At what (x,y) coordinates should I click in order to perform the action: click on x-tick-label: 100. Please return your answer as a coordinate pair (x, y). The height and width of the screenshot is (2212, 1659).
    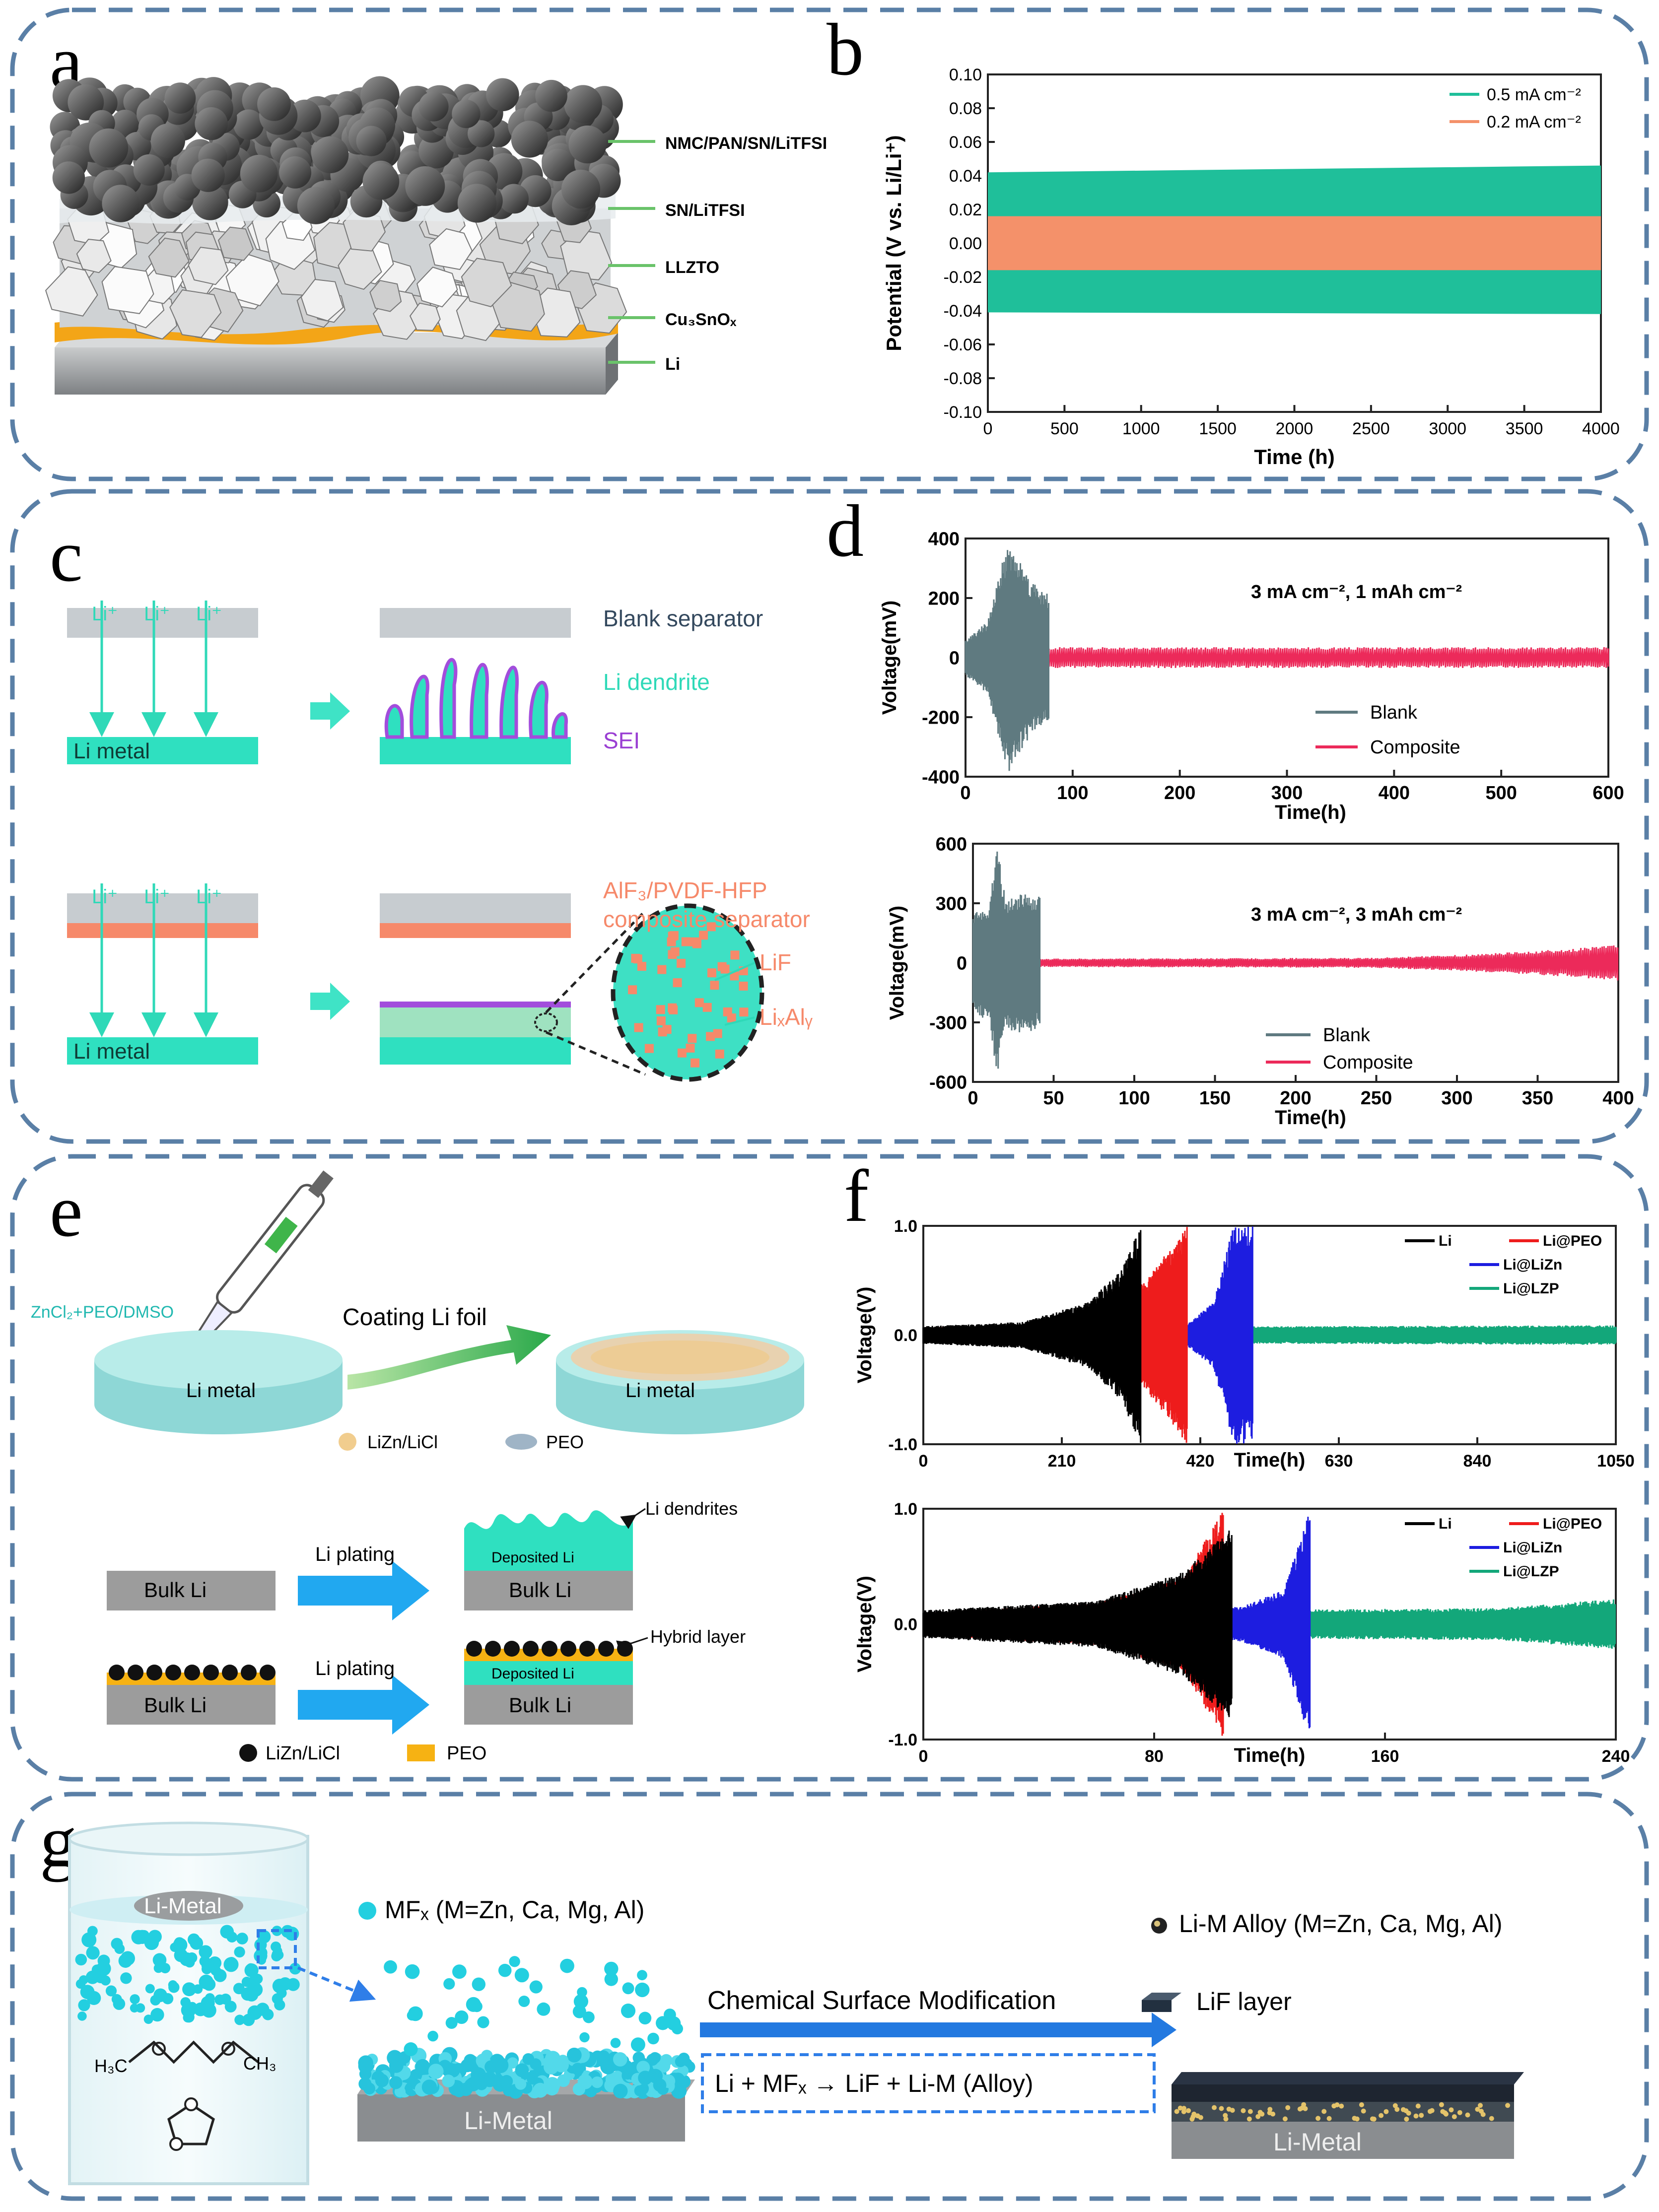
    Looking at the image, I should click on (1072, 793).